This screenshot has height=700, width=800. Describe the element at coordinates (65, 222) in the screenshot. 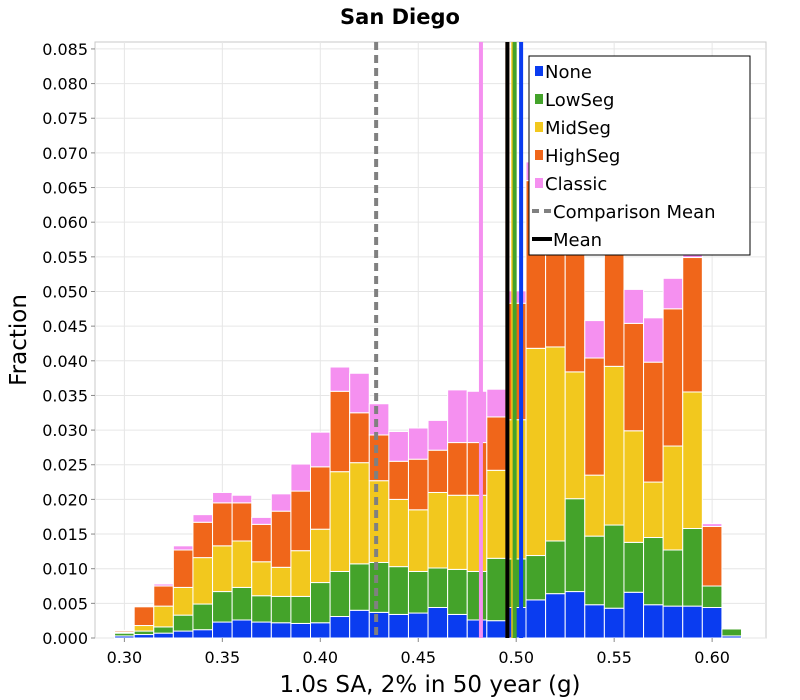

I see `y-tick-label: 0.060` at that location.